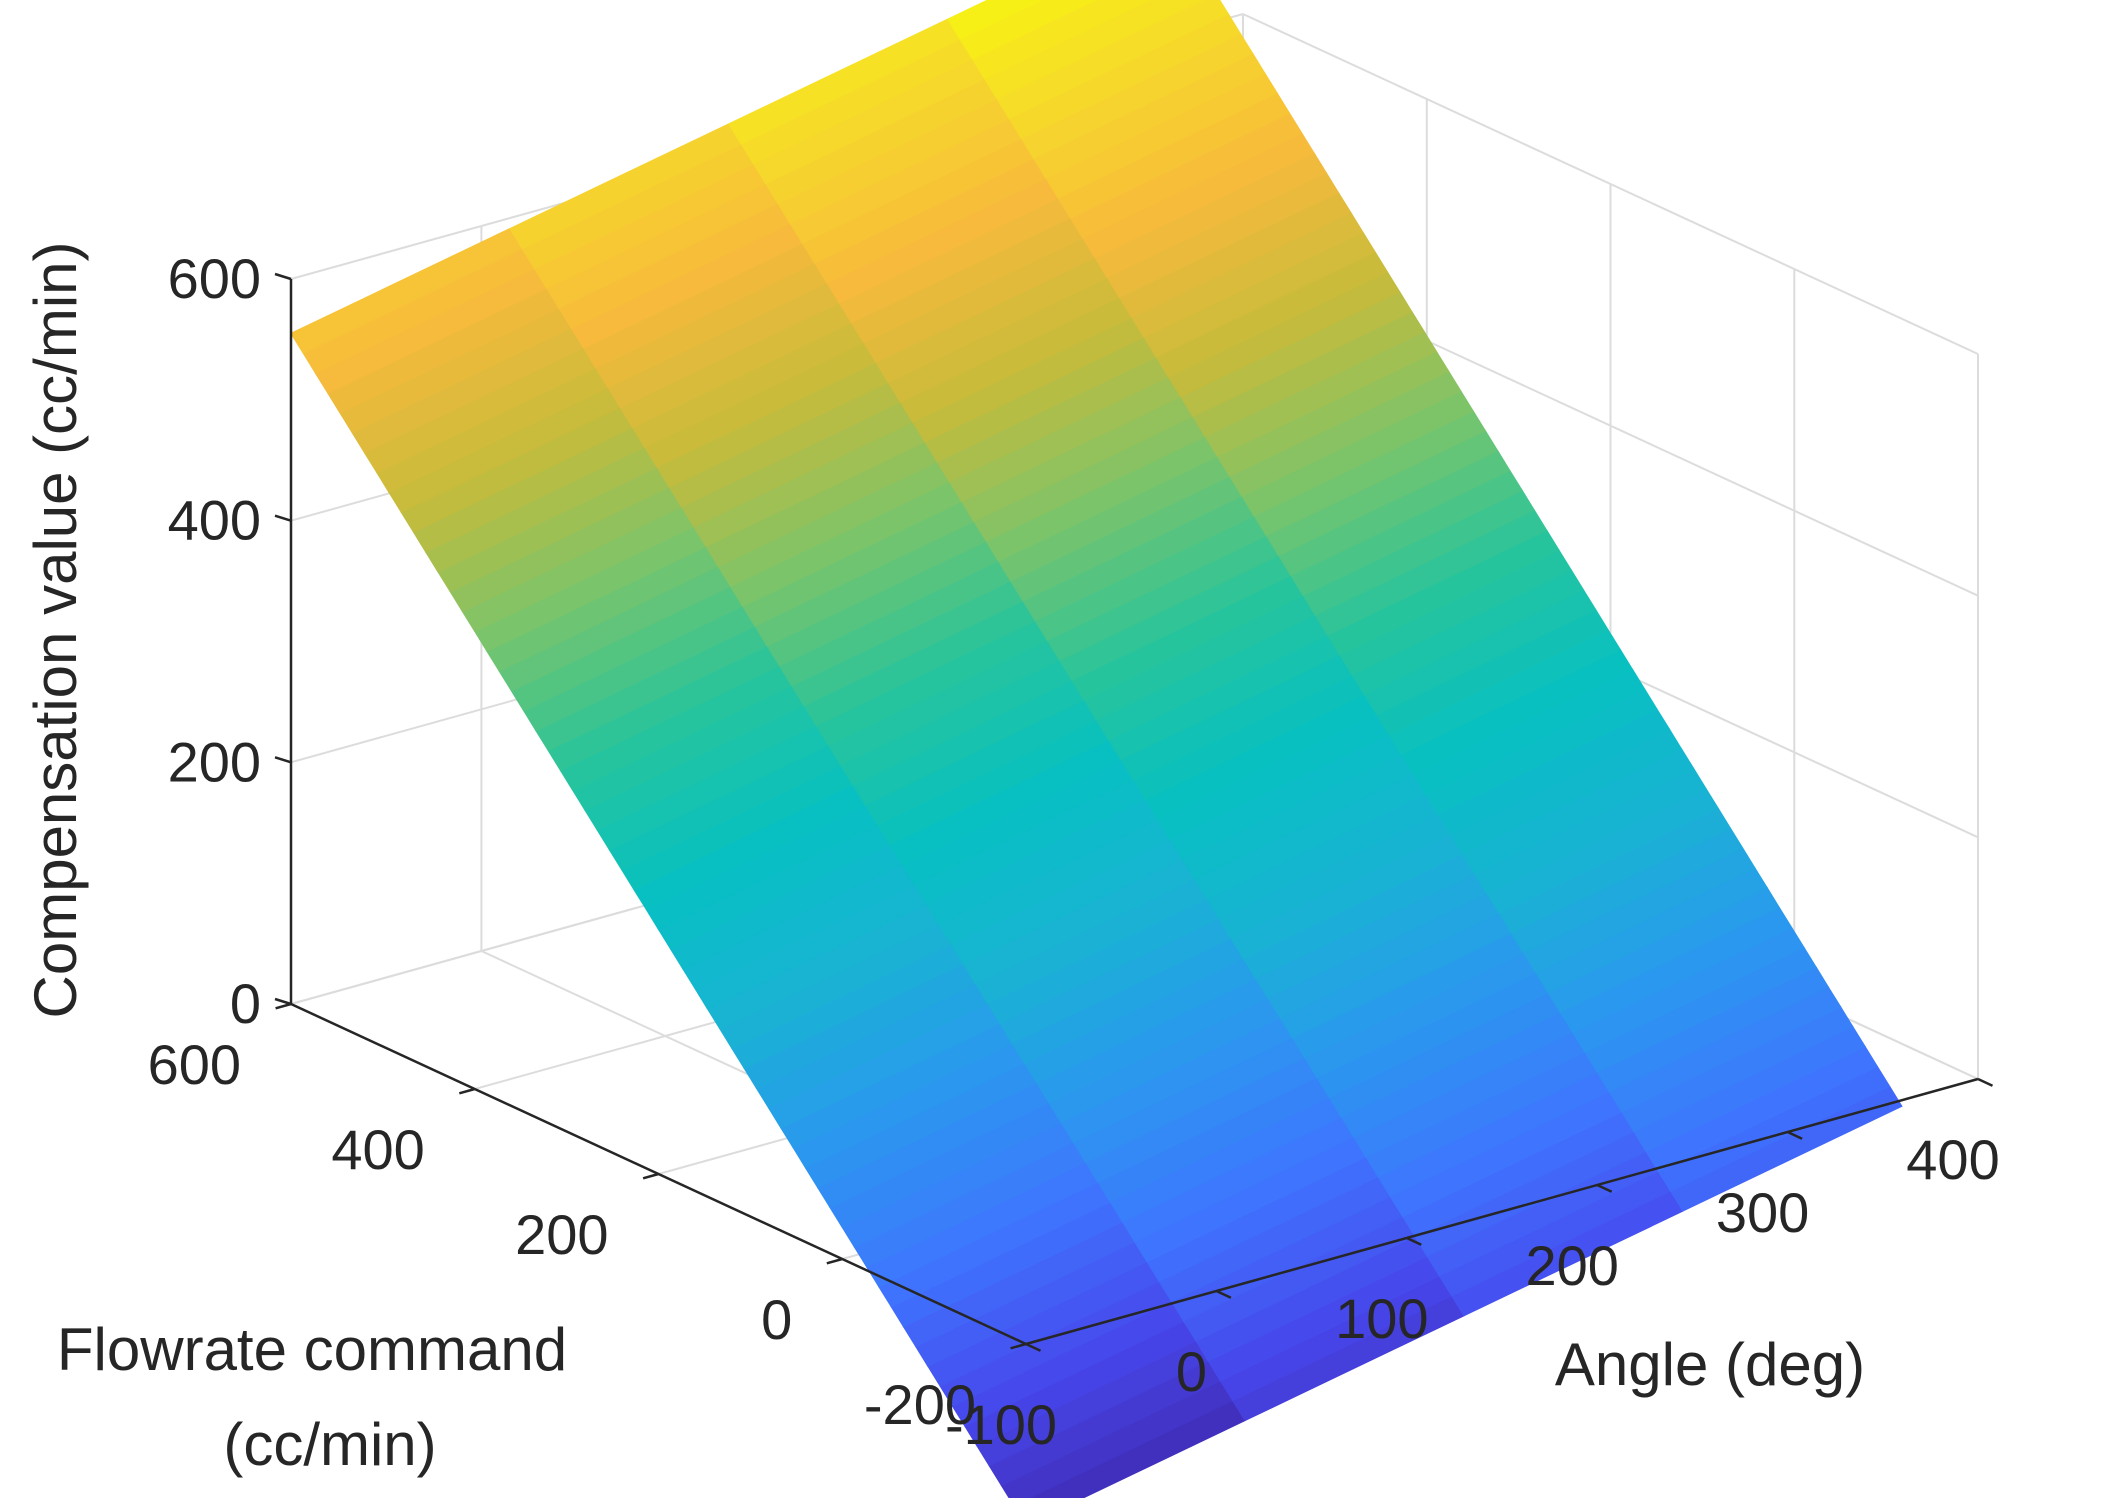 The width and height of the screenshot is (2115, 1503). I want to click on z-tick-label: 600, so click(214, 278).